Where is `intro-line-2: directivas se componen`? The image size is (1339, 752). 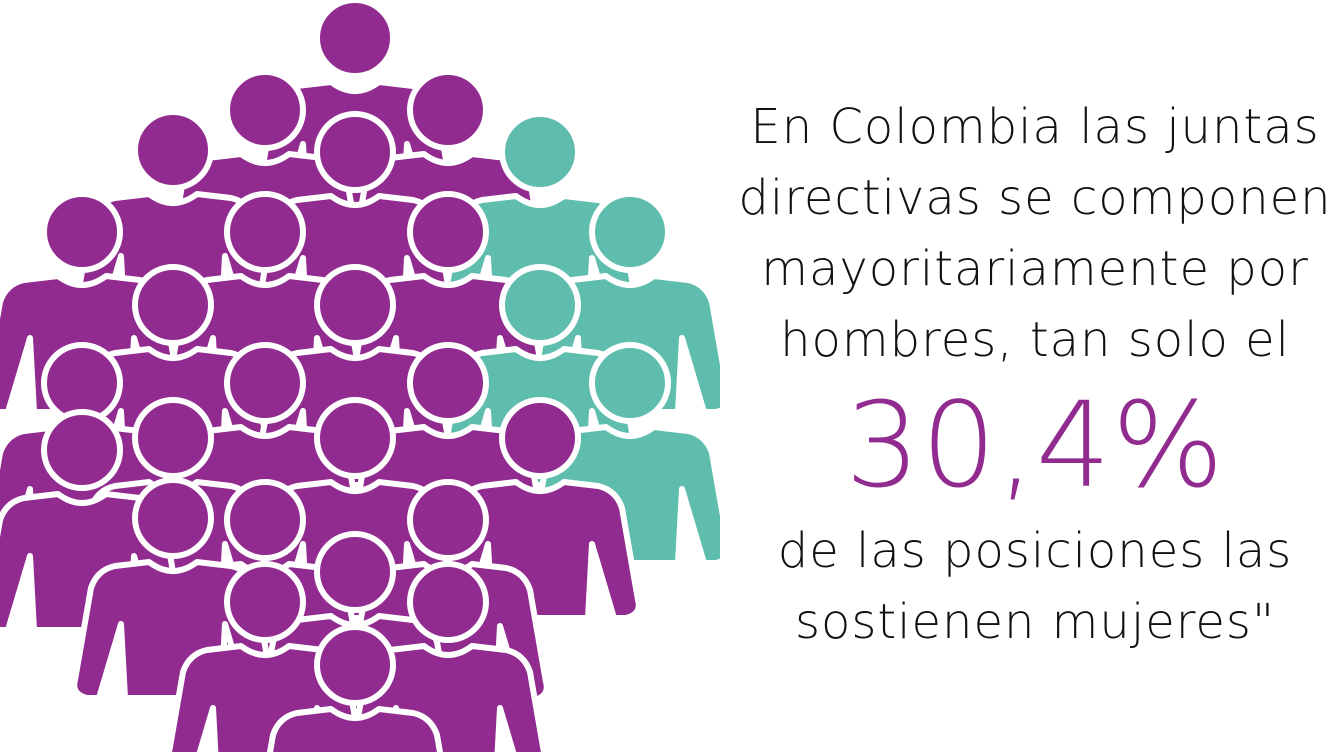
intro-line-2: directivas se componen is located at coordinates (1035, 198).